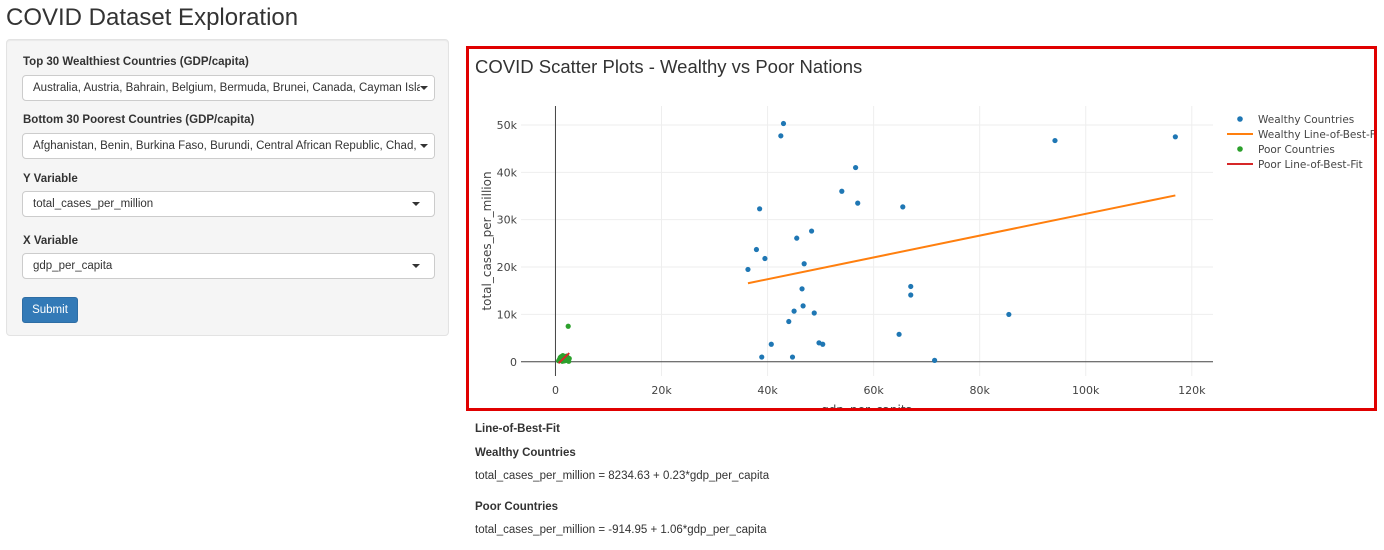 The image size is (1384, 550). What do you see at coordinates (661, 390) in the screenshot?
I see `x-tick-label: 20k` at bounding box center [661, 390].